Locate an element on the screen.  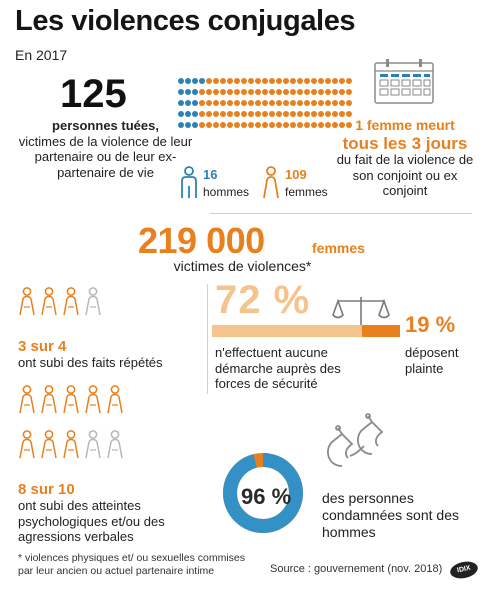
convicted-arc is located at coordinates (263, 493).